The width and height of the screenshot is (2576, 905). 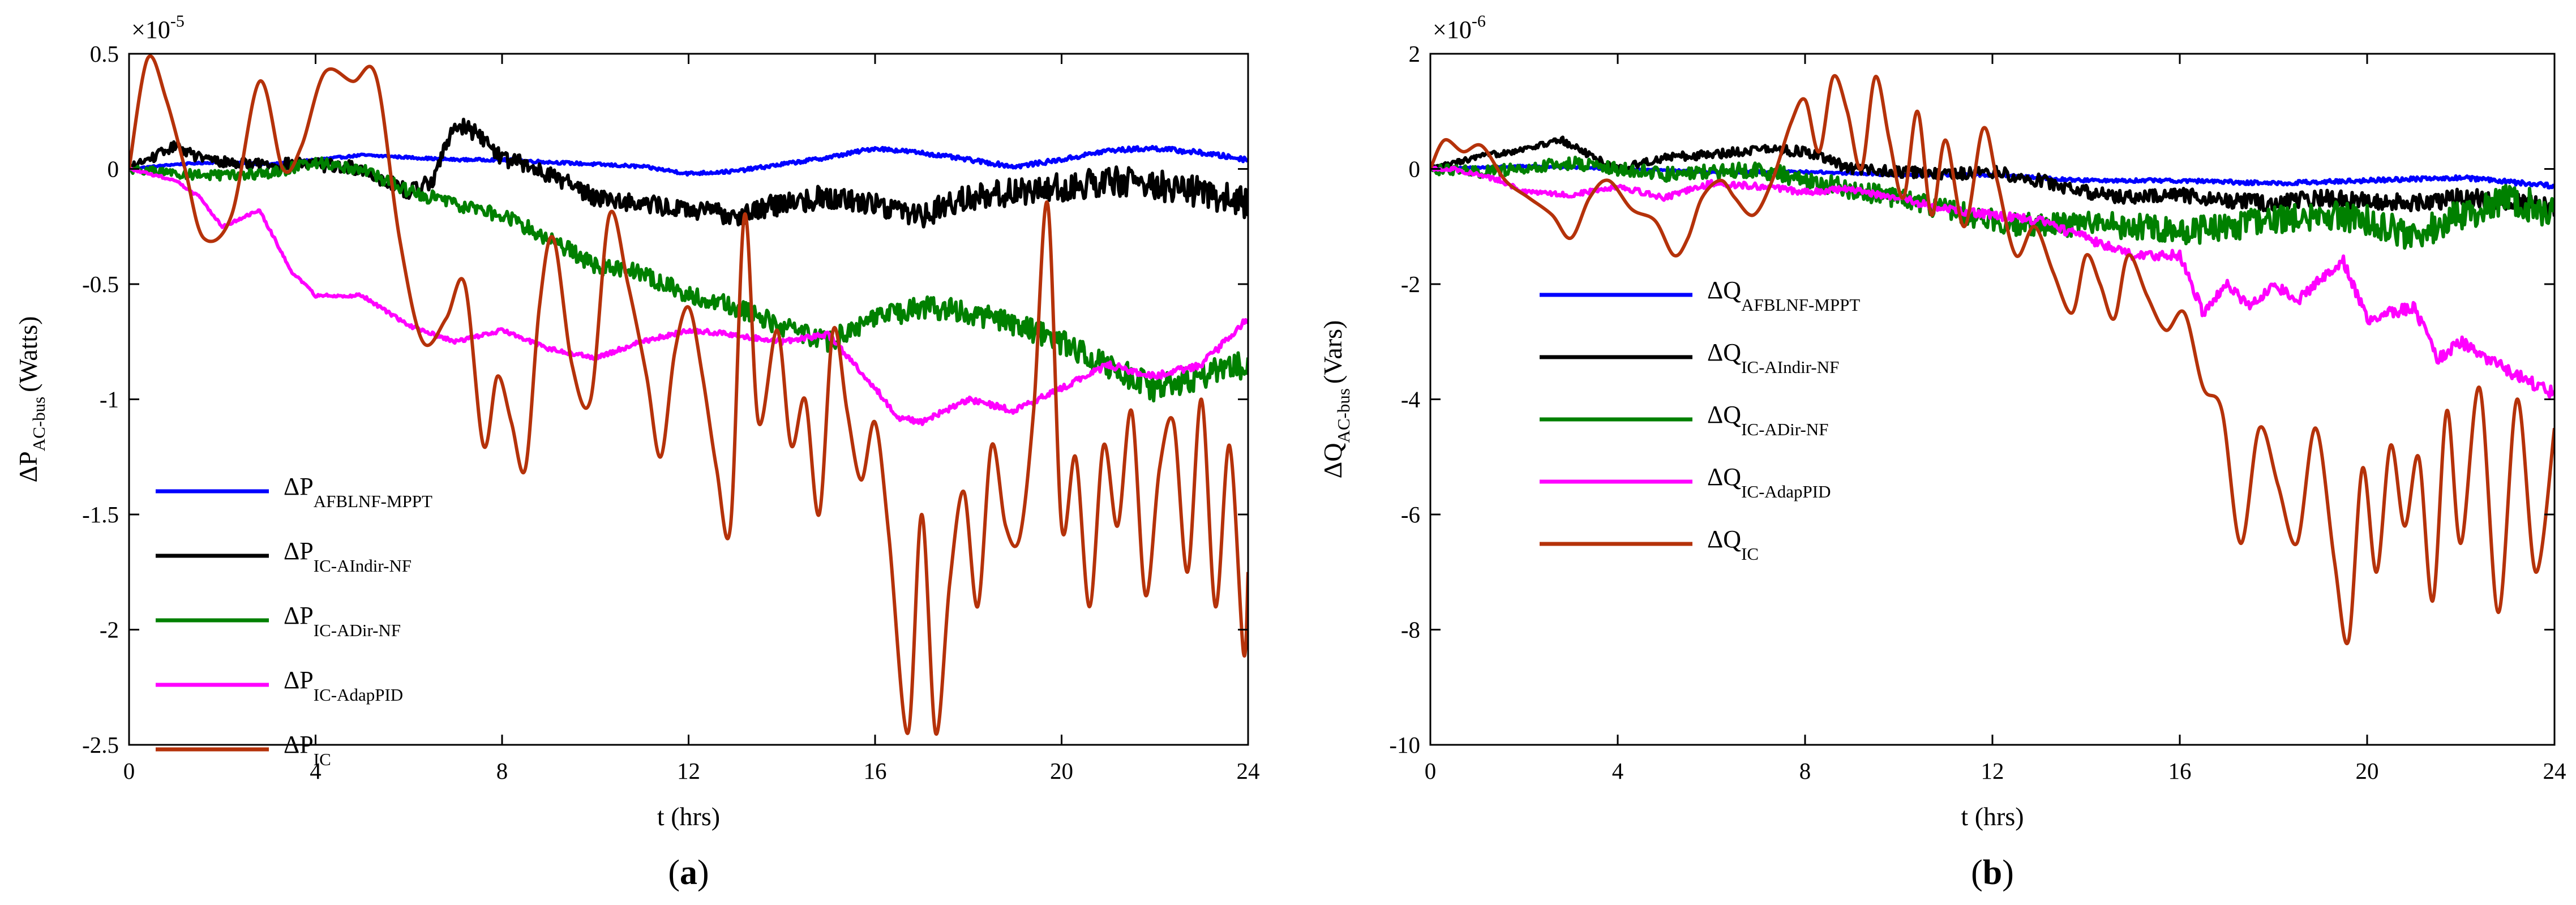 I want to click on legend-entry-afblnf-mppt: ΔQAFBLNF-MPPT, so click(x=1783, y=295).